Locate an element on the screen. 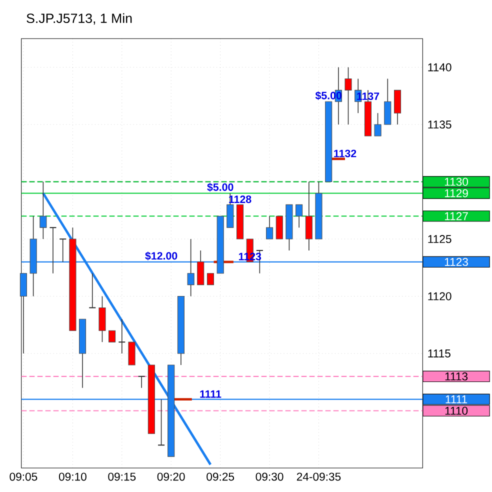 The width and height of the screenshot is (492, 492). y-tick-label: 1120 is located at coordinates (440, 296).